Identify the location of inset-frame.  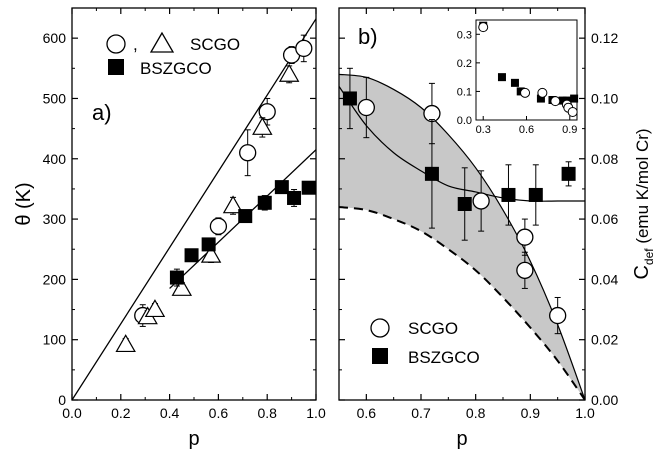
(526, 70).